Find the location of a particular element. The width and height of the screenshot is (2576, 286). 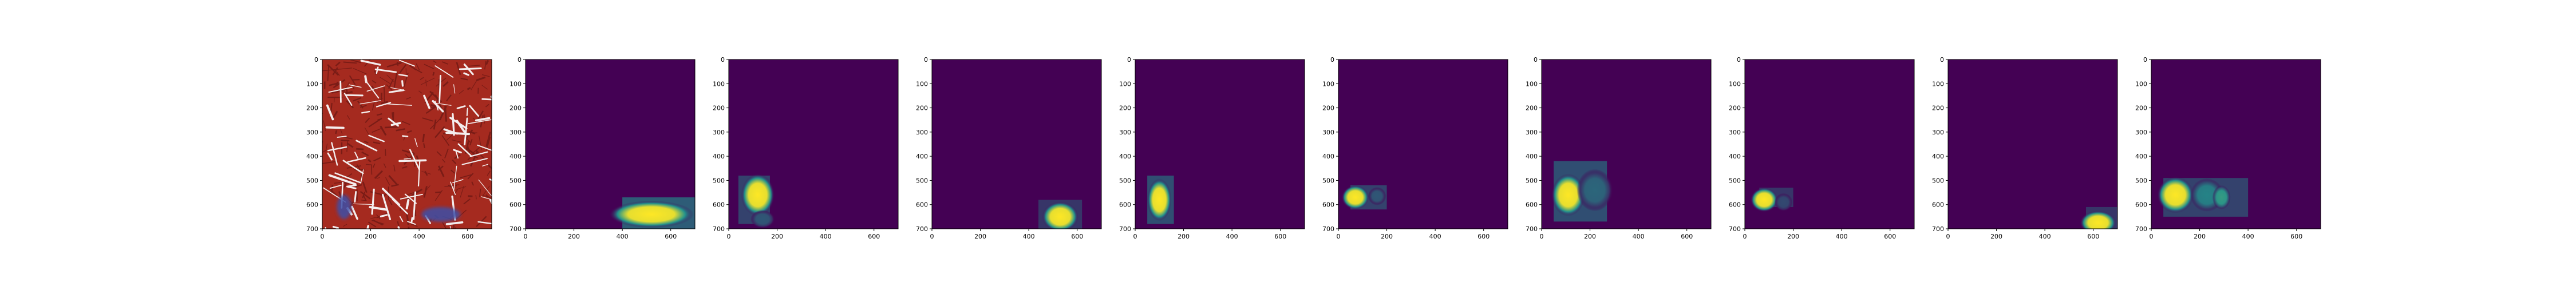

panel-3: 0 200 400 600 0 100 200 300 400 500 600 700 is located at coordinates (806, 148).